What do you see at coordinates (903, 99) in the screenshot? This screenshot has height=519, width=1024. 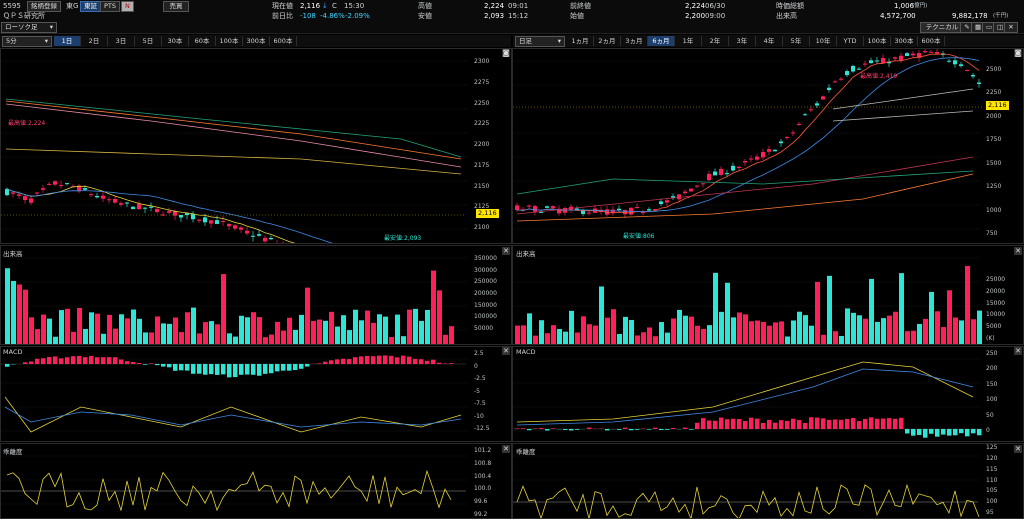 I see `trend-line-upper` at bounding box center [903, 99].